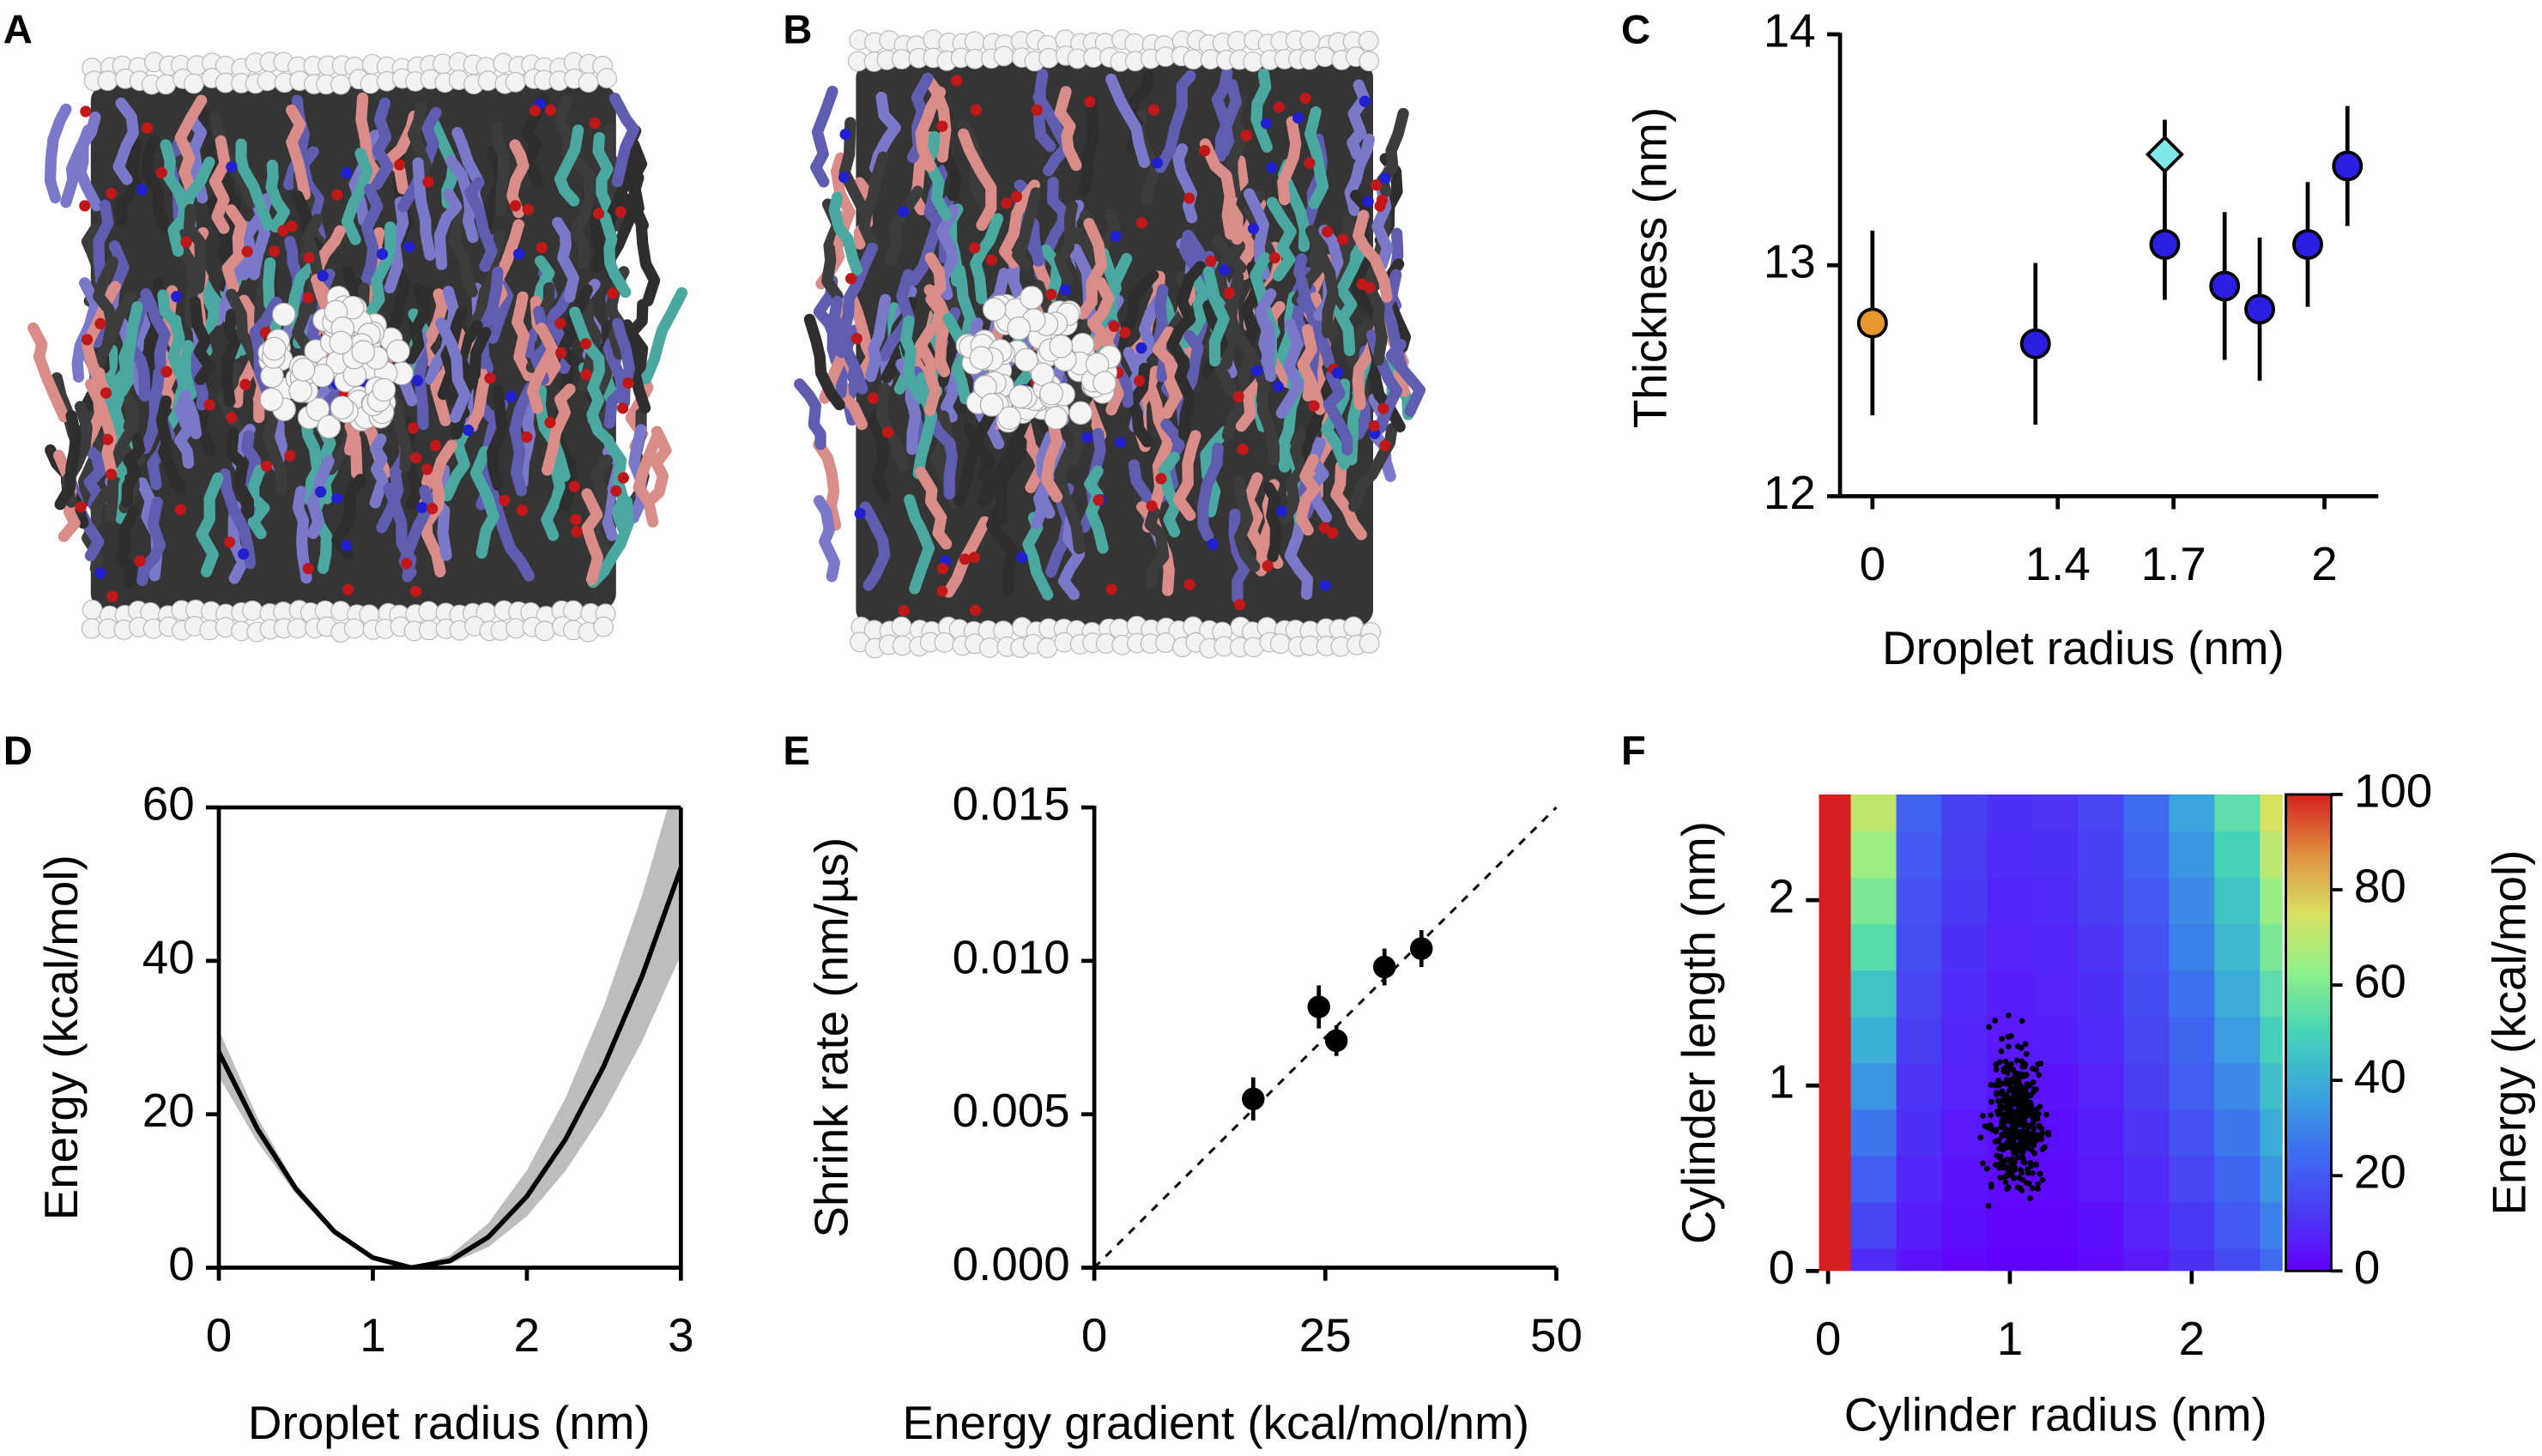 The image size is (2542, 1456). What do you see at coordinates (2260, 309) in the screenshot?
I see `marker` at bounding box center [2260, 309].